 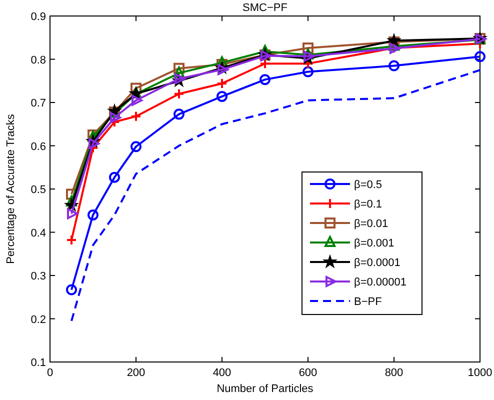 What do you see at coordinates (38, 190) in the screenshot?
I see `y-tick-label: 0.5` at bounding box center [38, 190].